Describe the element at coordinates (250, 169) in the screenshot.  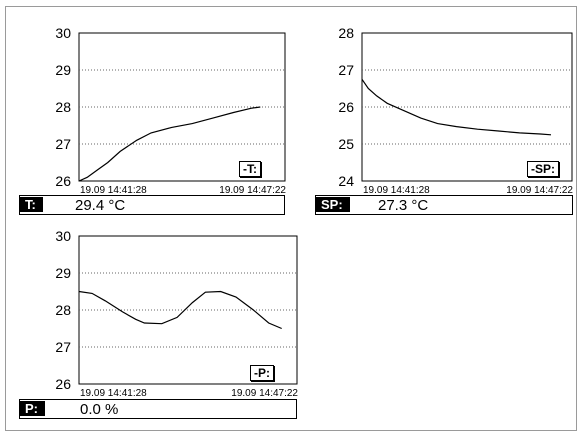
I see `temperature-legend: -T:` at that location.